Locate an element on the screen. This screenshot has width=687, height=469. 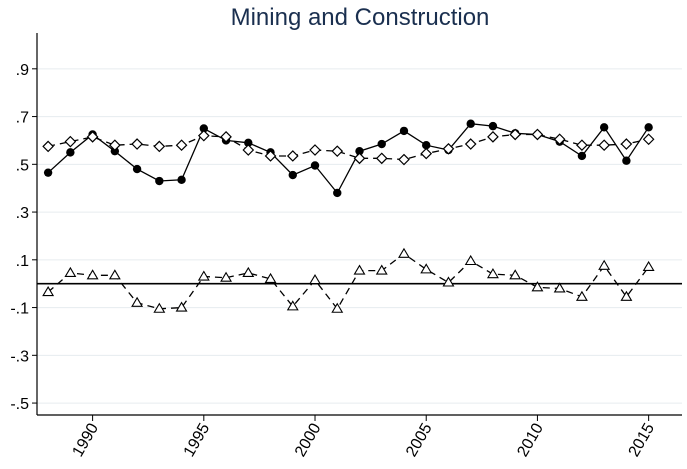
y-tick-label: -.3 is located at coordinates (19, 356).